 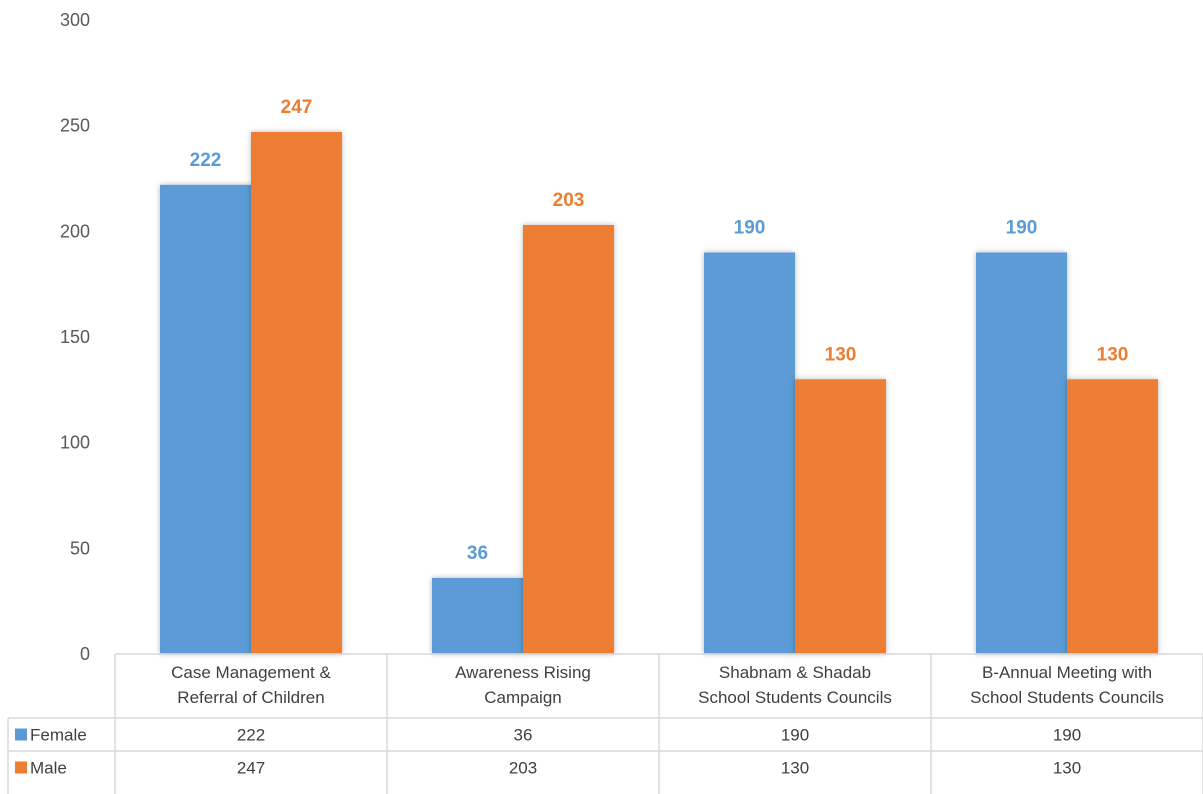 I want to click on table-cell: 247, so click(x=251, y=768).